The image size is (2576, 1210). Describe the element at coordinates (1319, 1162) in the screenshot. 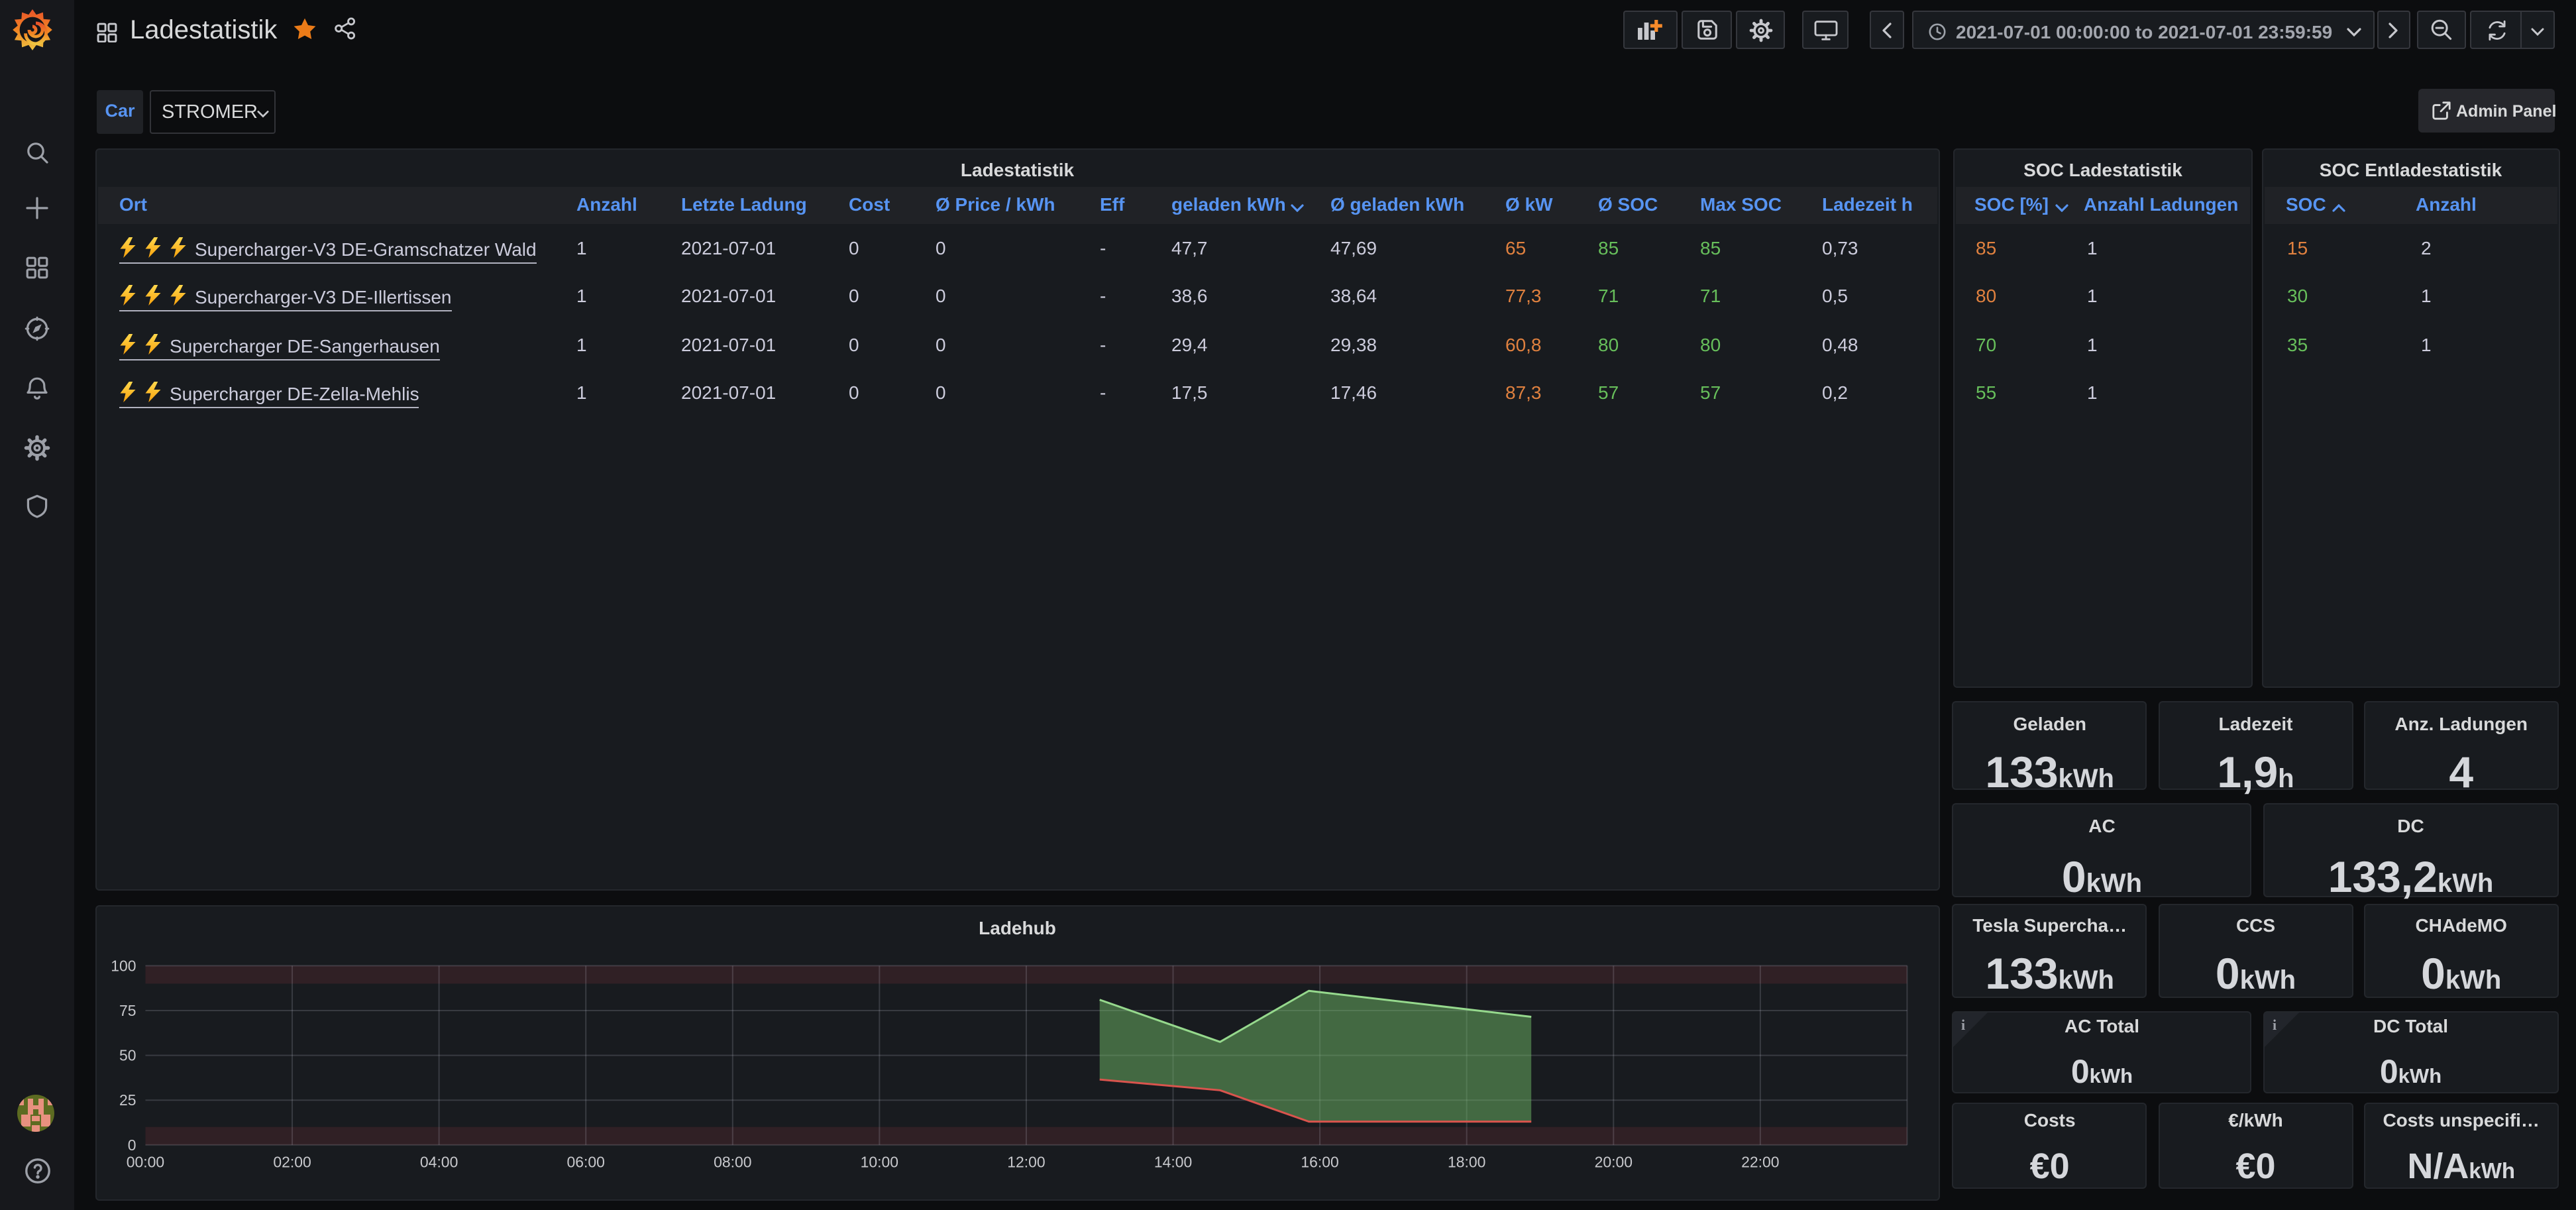

I see `svg-text: 16:00` at that location.